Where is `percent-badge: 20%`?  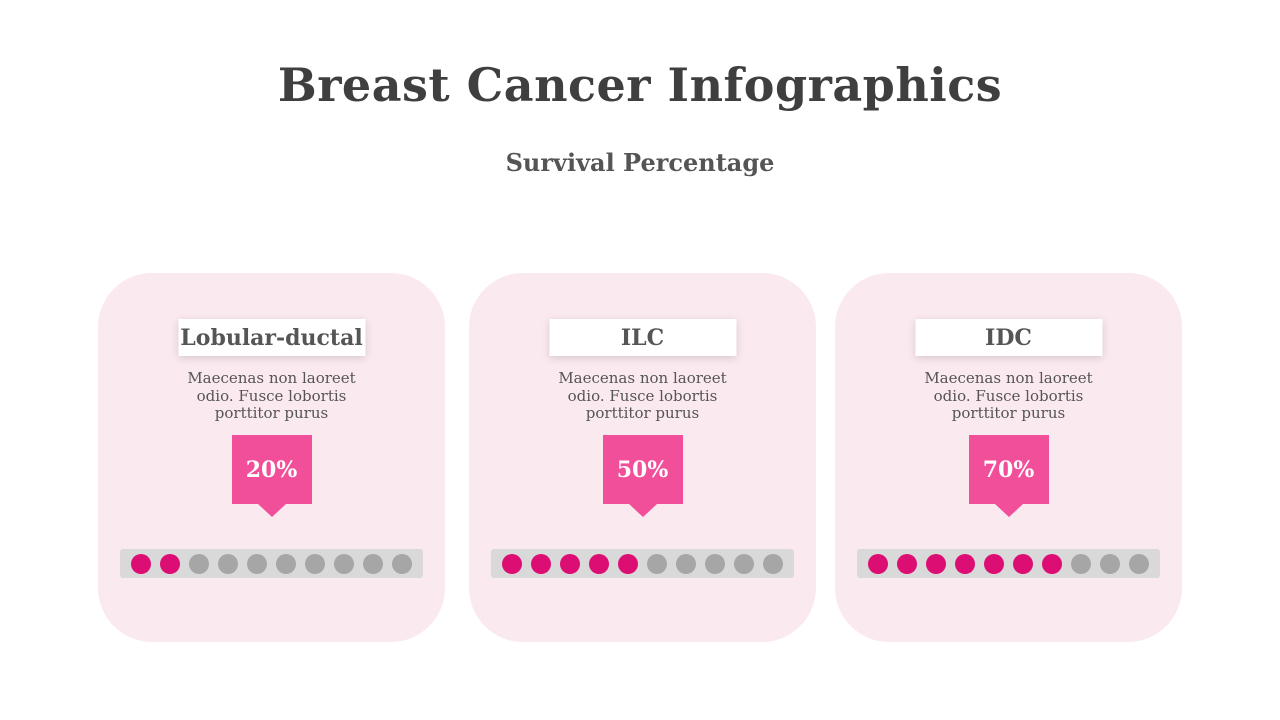 percent-badge: 20% is located at coordinates (271, 469).